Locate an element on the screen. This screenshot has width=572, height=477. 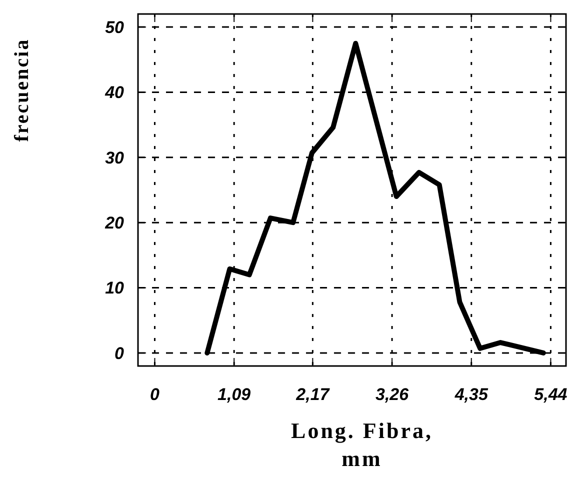
x-tick-label: 2,17 is located at coordinates (313, 394).